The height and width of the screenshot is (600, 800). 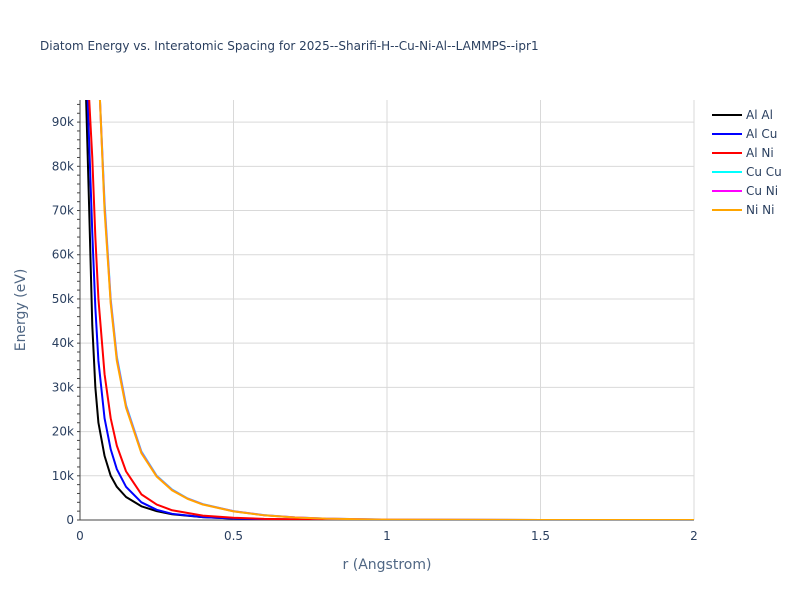 I want to click on y-tick-label: 60k, so click(x=63, y=255).